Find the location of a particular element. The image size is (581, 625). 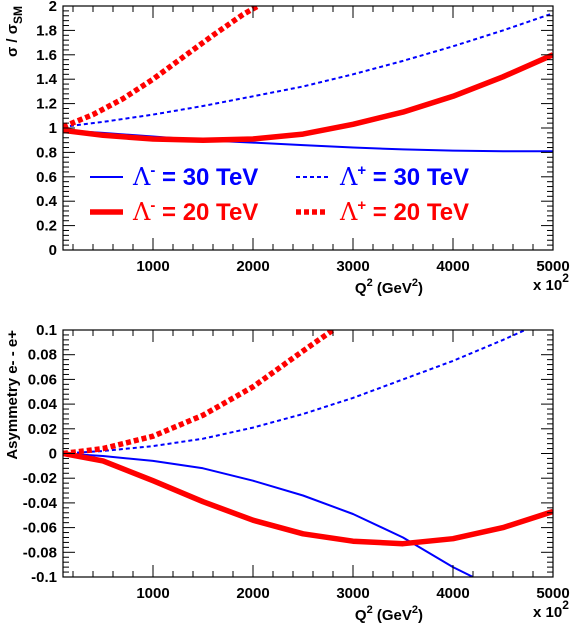

y-tick-label: -0.1 is located at coordinates (44, 577).